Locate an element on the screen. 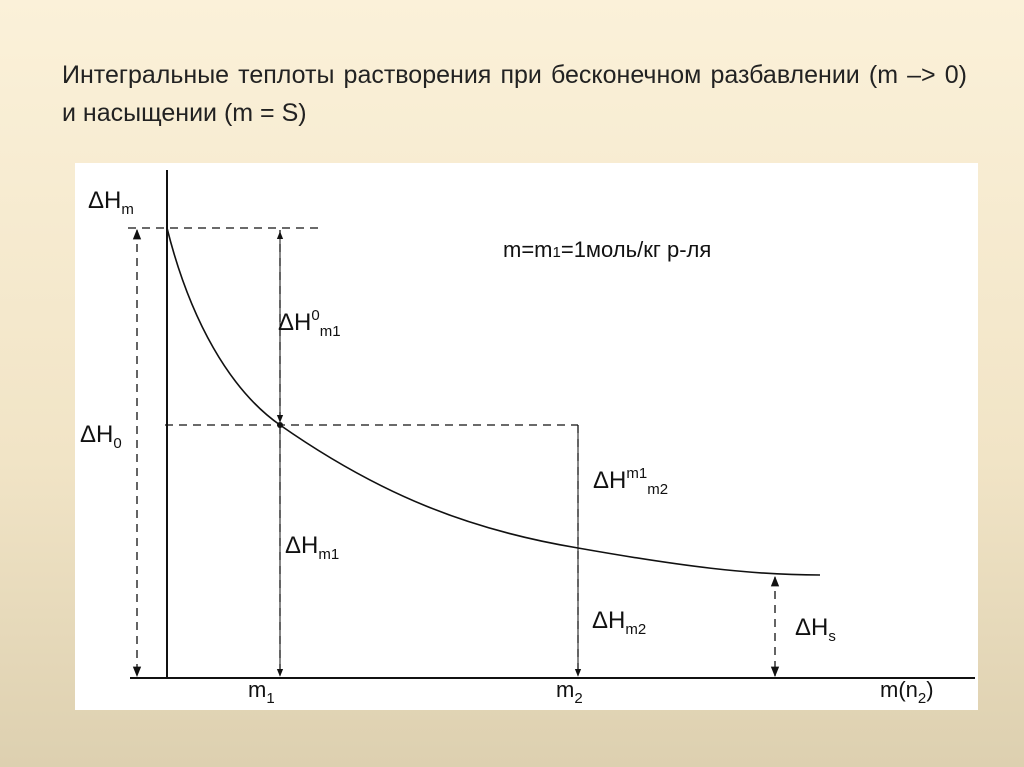 The width and height of the screenshot is (1024, 767). label: m2 is located at coordinates (569, 692).